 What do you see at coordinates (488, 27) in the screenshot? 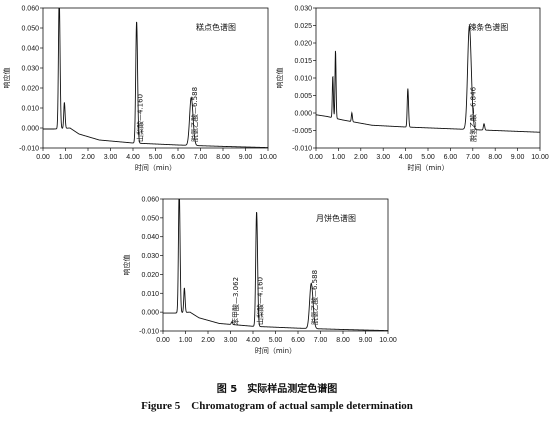
I see `chart-title: 辣条色谱图` at bounding box center [488, 27].